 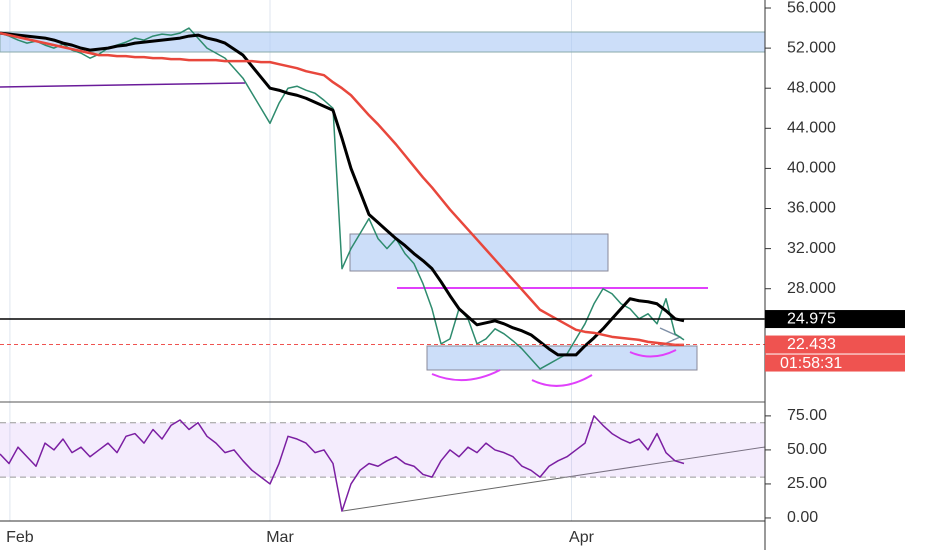 I want to click on y-tick-label: 50.00, so click(x=807, y=449).